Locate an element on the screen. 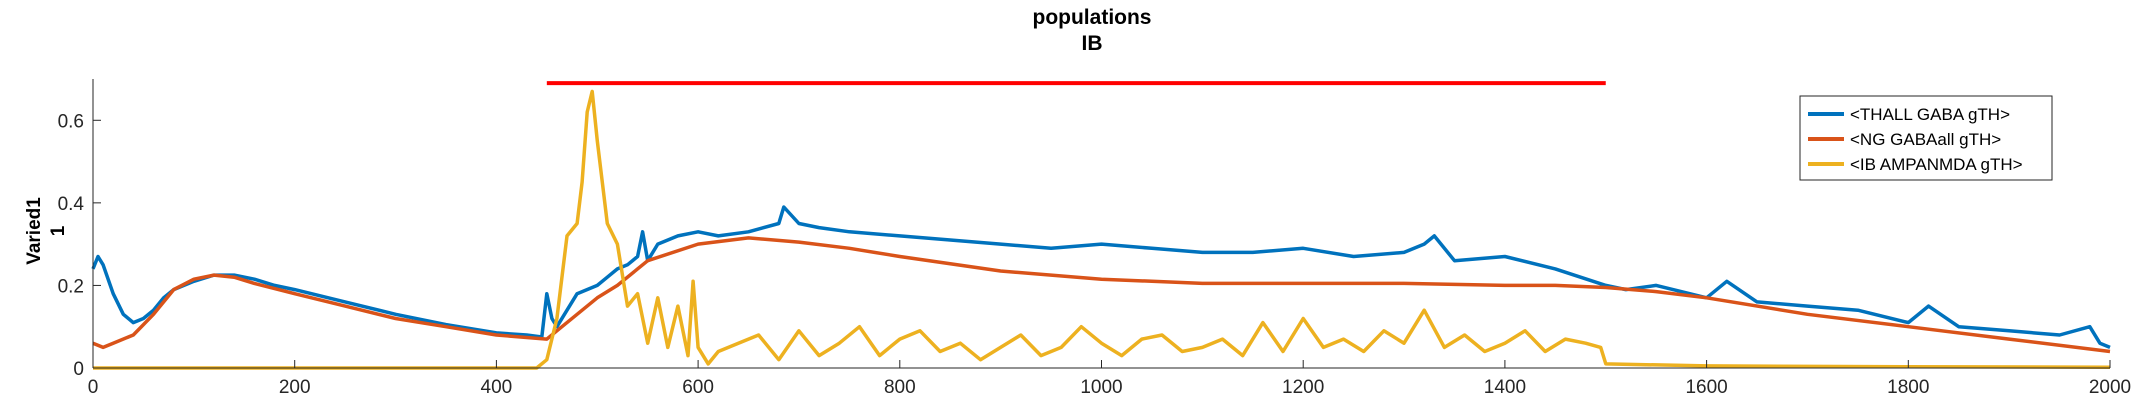 Image resolution: width=2133 pixels, height=400 pixels. x-tick-label-6: 1200 is located at coordinates (1303, 387).